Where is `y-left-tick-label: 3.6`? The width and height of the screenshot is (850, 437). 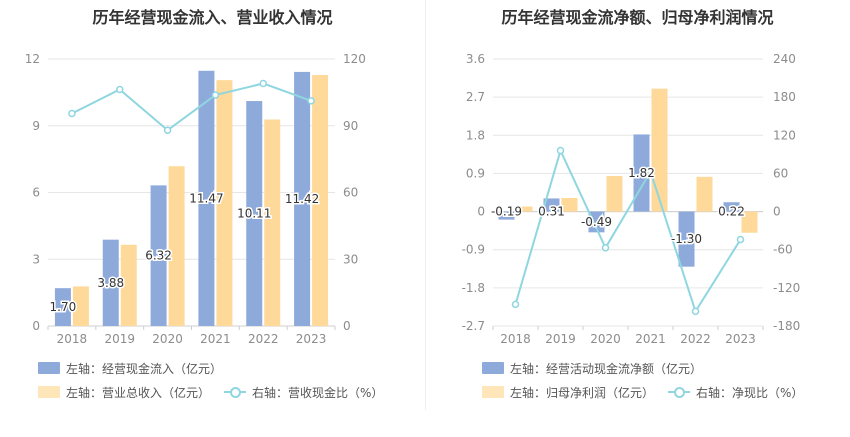
y-left-tick-label: 3.6 is located at coordinates (475, 59).